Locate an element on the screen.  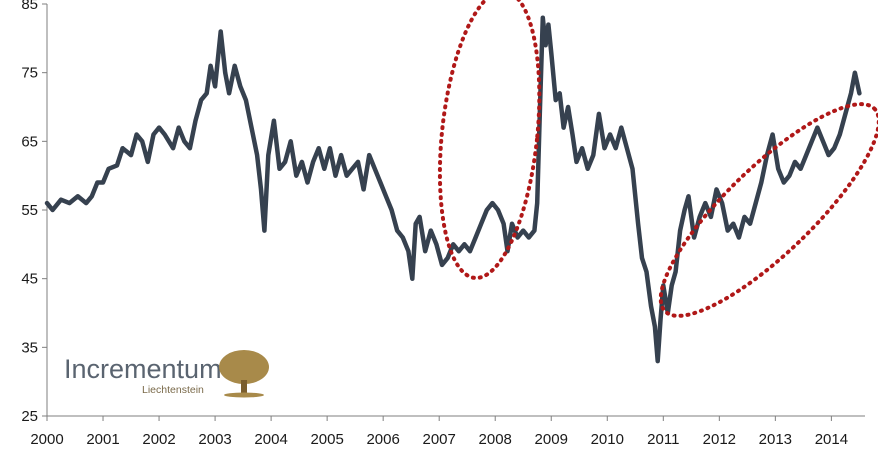
y-tick-label: 25 is located at coordinates (29, 416).